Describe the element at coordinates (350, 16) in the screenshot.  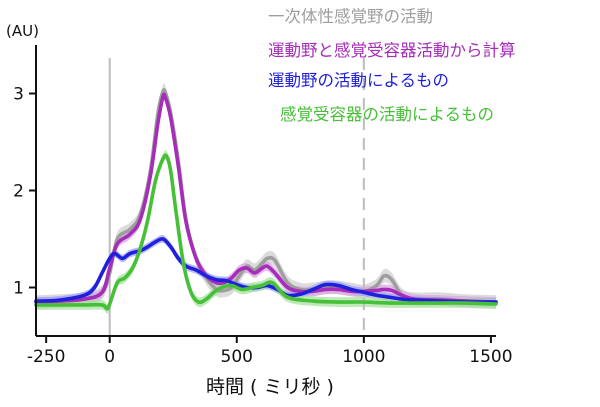
I see `legend-entry-1: 一次体性感覚野の活動` at that location.